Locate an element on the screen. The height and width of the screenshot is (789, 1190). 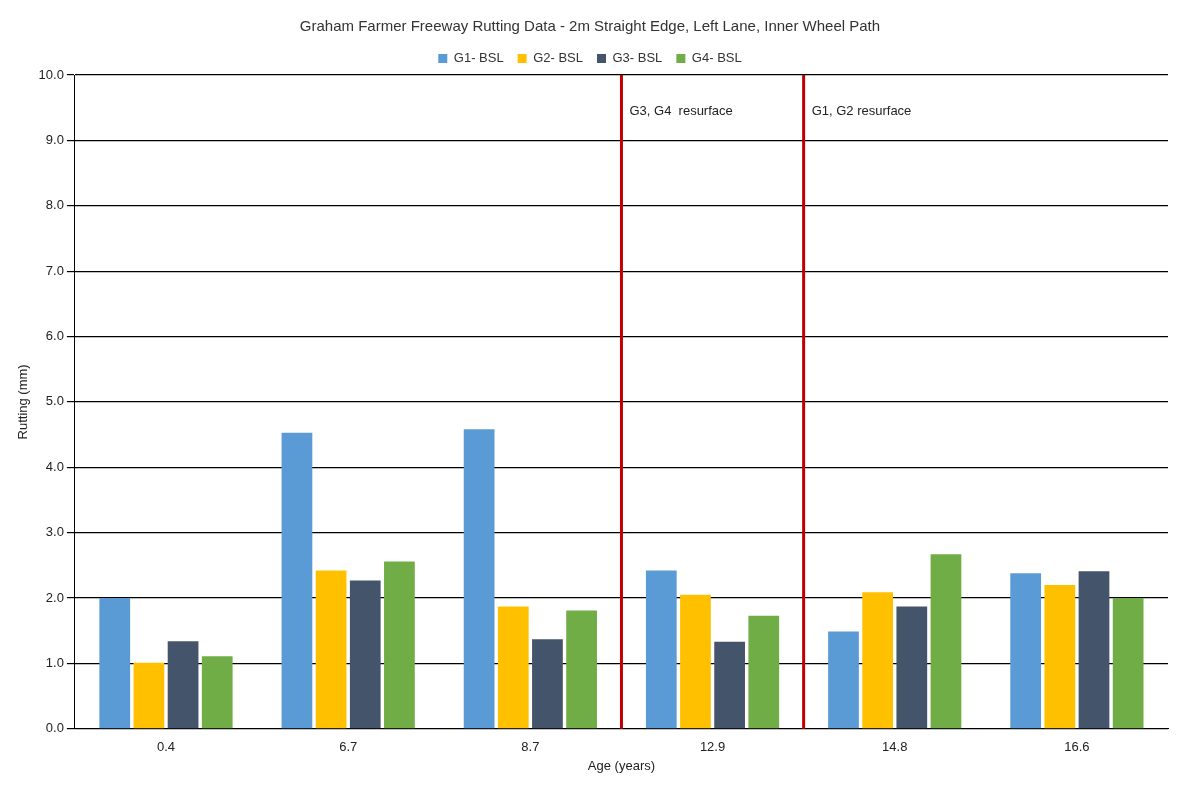
chart-title: Graham Farmer Freeway Rutting Data - 2m Straight Edge, Left Lane, Inner Wheel Path is located at coordinates (590, 26).